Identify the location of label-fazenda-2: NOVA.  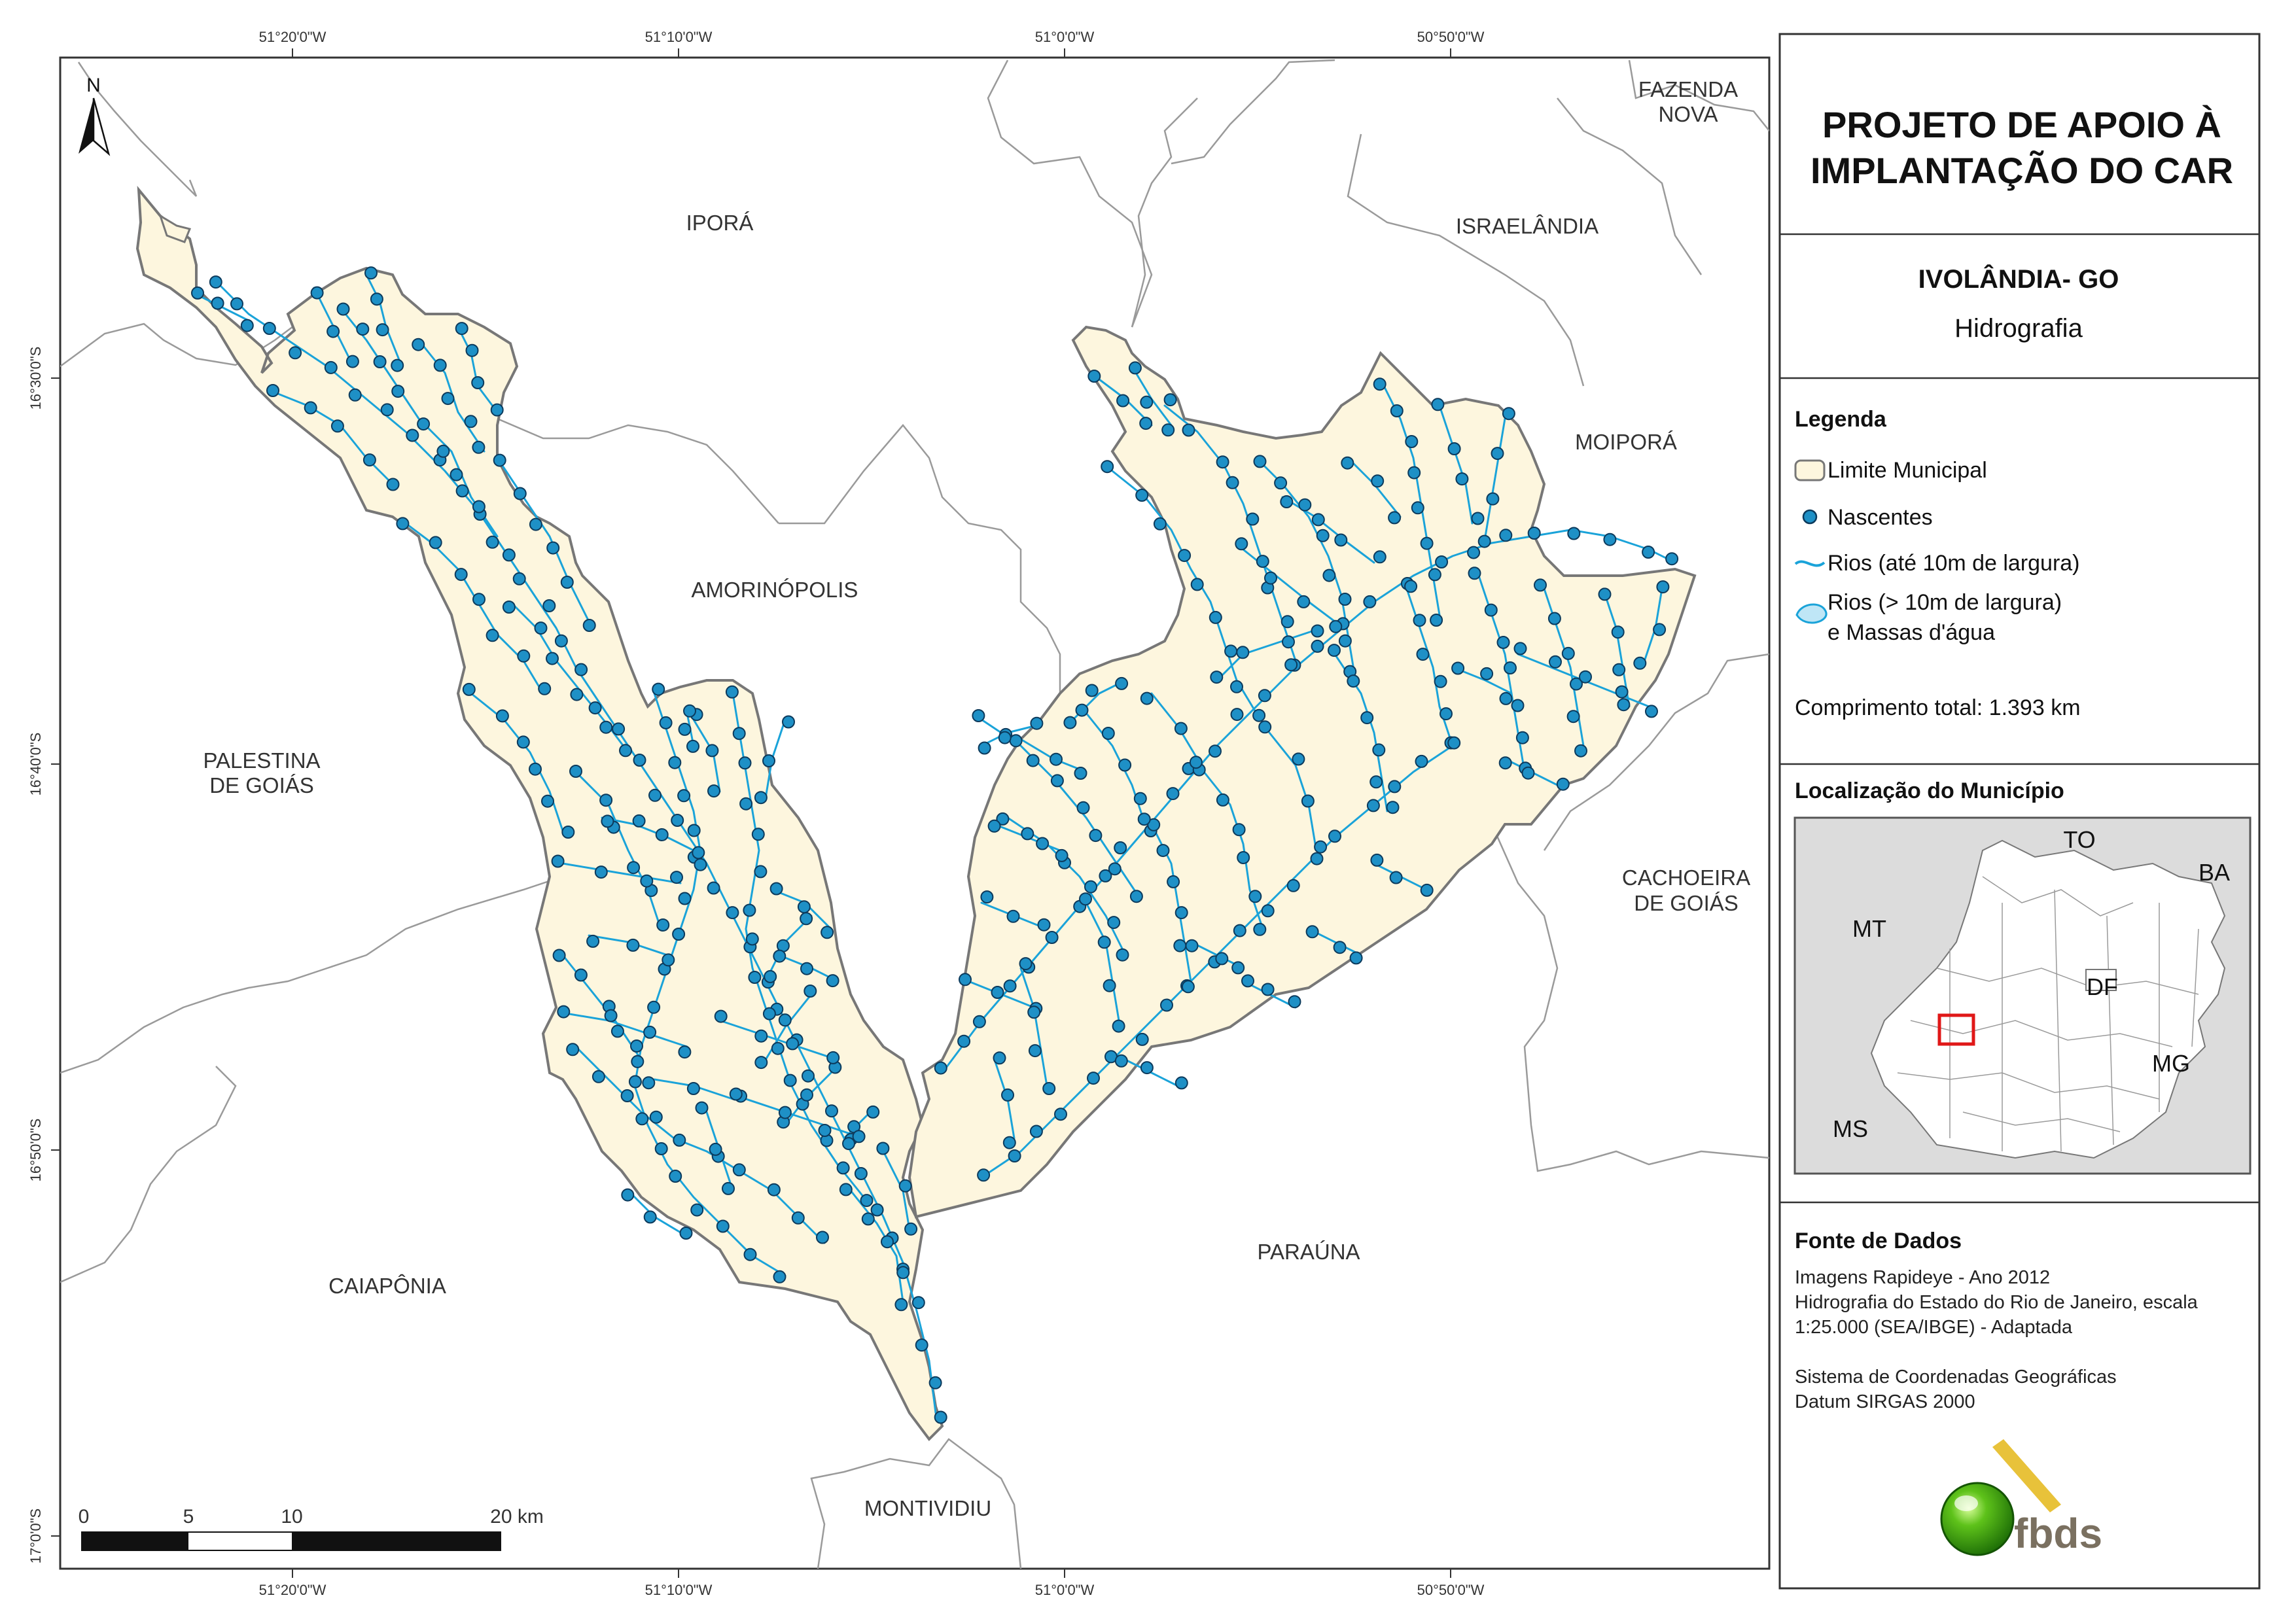
(1688, 114).